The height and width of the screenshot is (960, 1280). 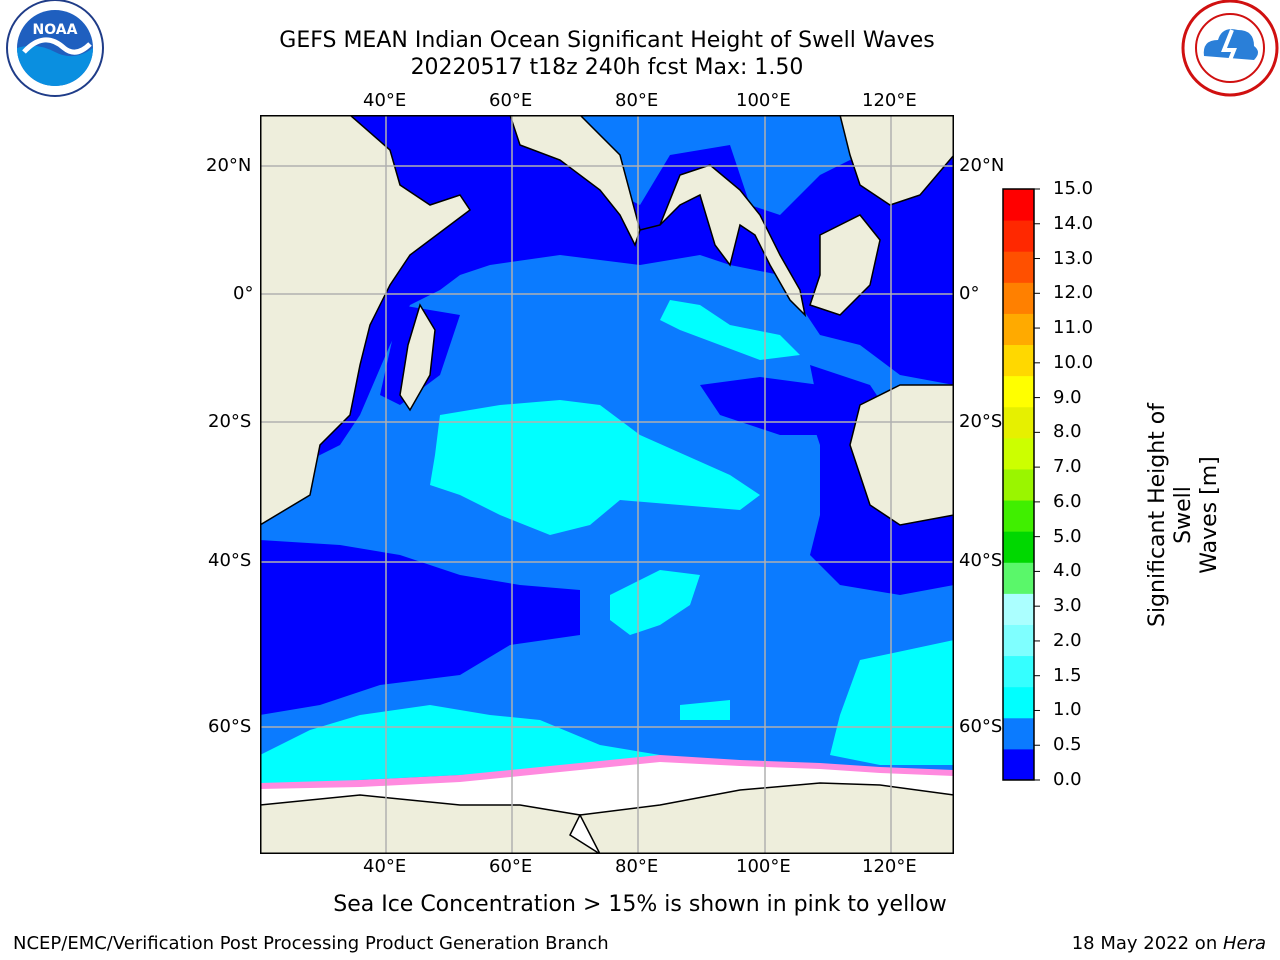 What do you see at coordinates (637, 866) in the screenshot?
I see `lon-label-bottom-80e: 80°E` at bounding box center [637, 866].